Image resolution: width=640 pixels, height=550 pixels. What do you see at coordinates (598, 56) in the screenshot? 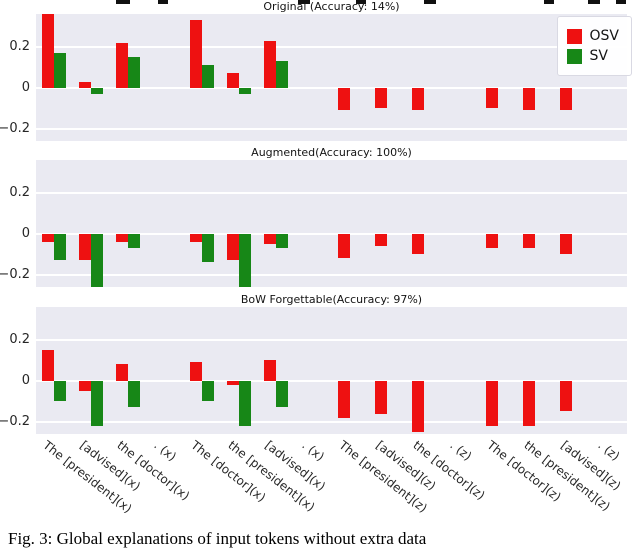
I see `legend-label-sv: SV` at bounding box center [598, 56].